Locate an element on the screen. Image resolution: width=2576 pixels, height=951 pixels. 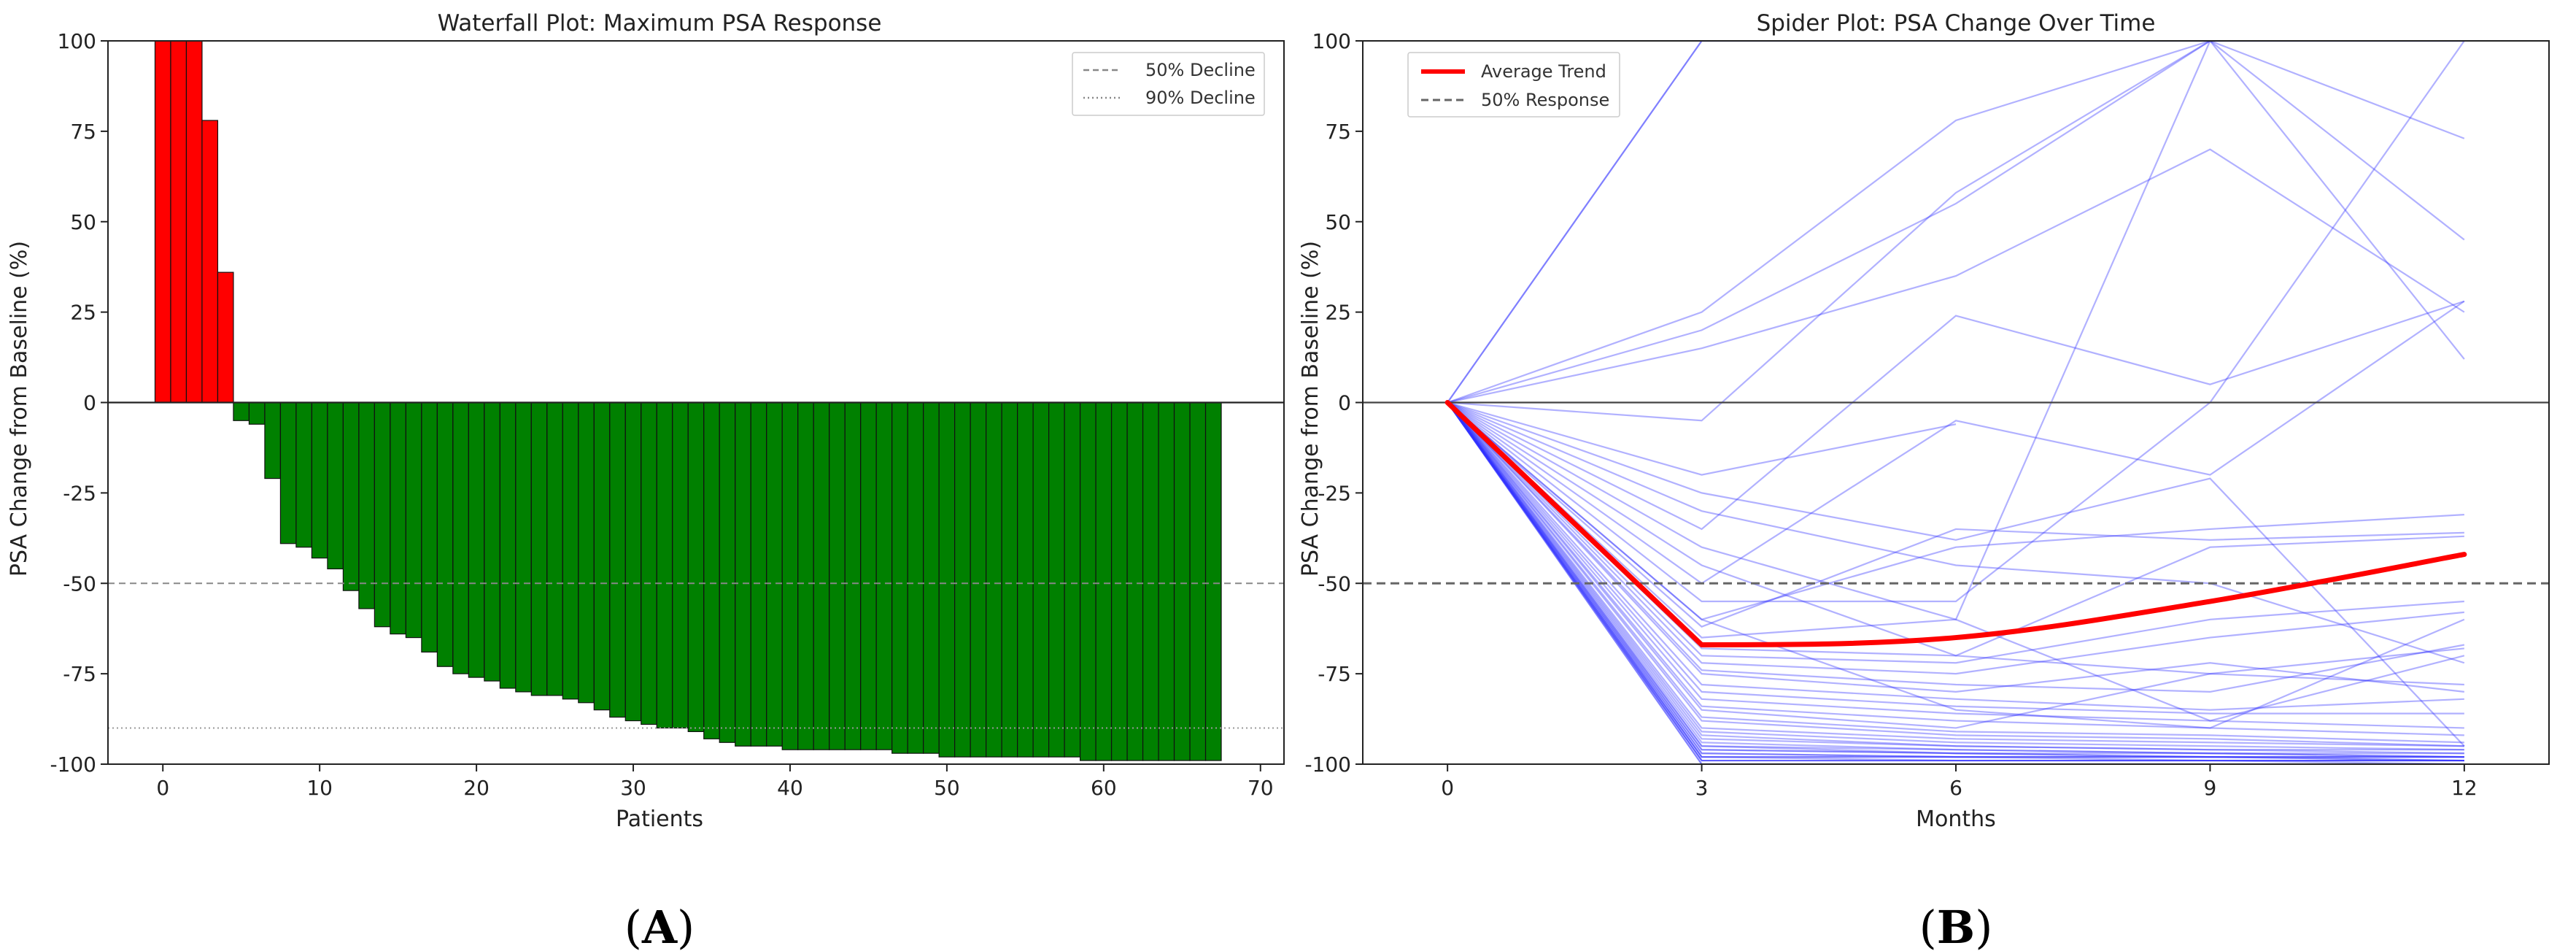
spider-average-trend is located at coordinates (1955, 523).